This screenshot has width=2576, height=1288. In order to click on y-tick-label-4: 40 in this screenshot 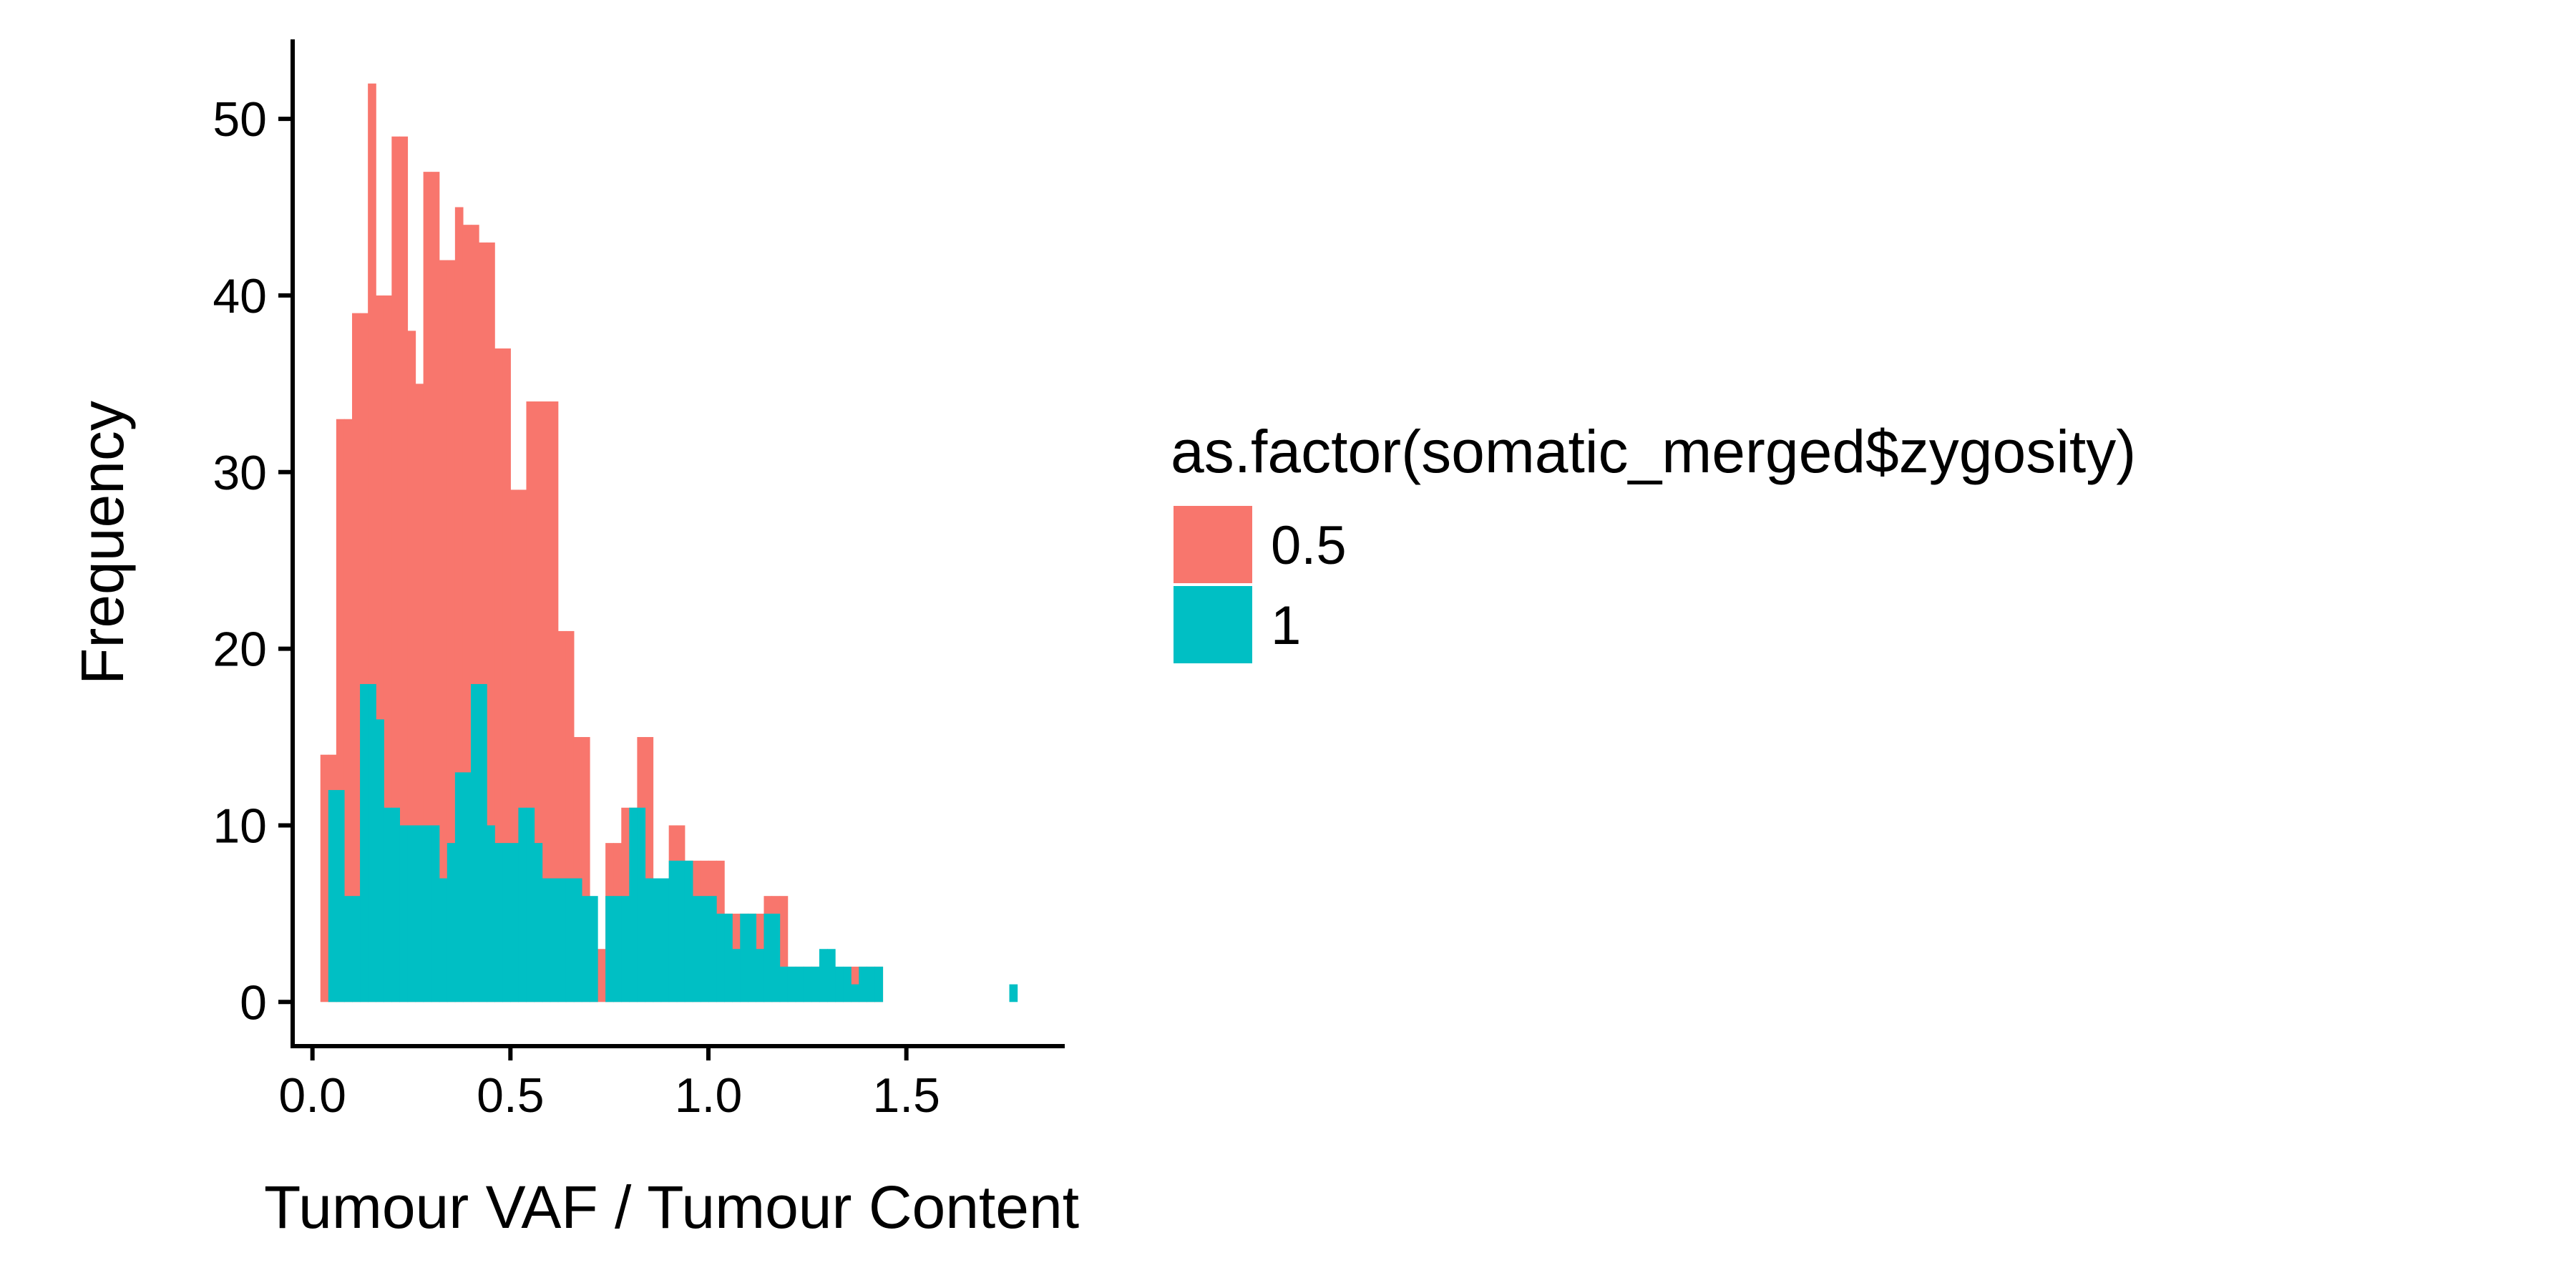, I will do `click(240, 296)`.